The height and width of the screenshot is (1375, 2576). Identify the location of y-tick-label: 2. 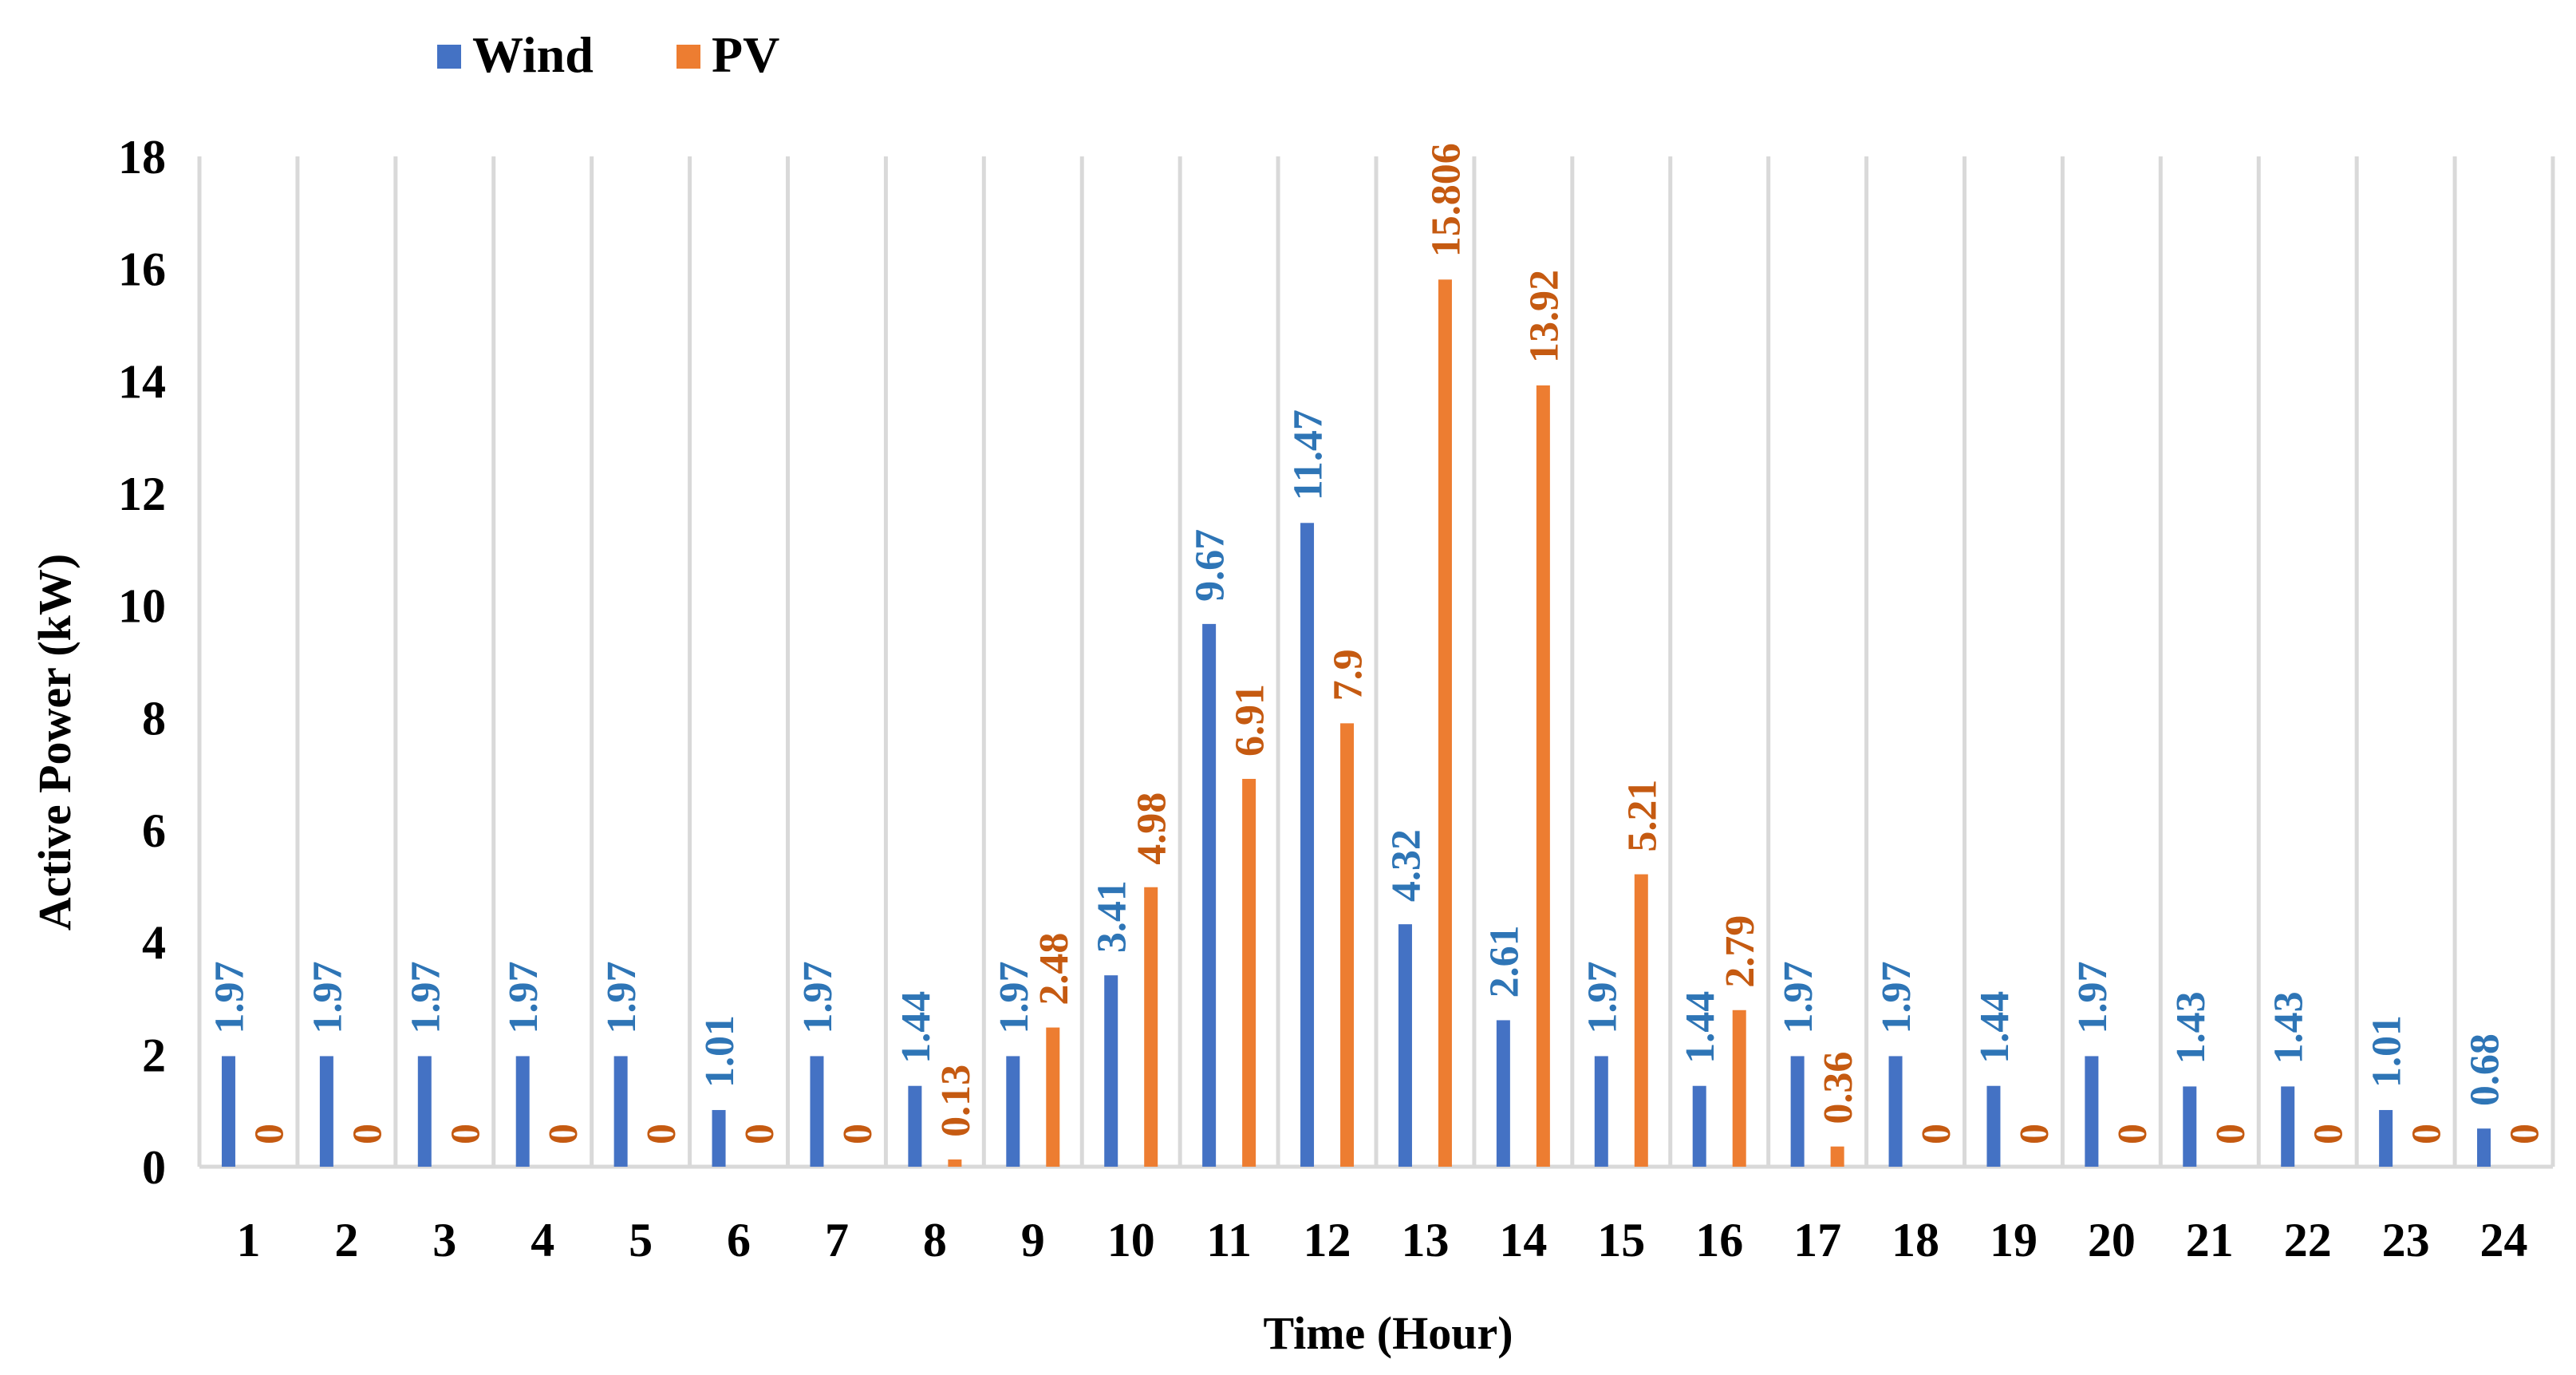
(154, 1055).